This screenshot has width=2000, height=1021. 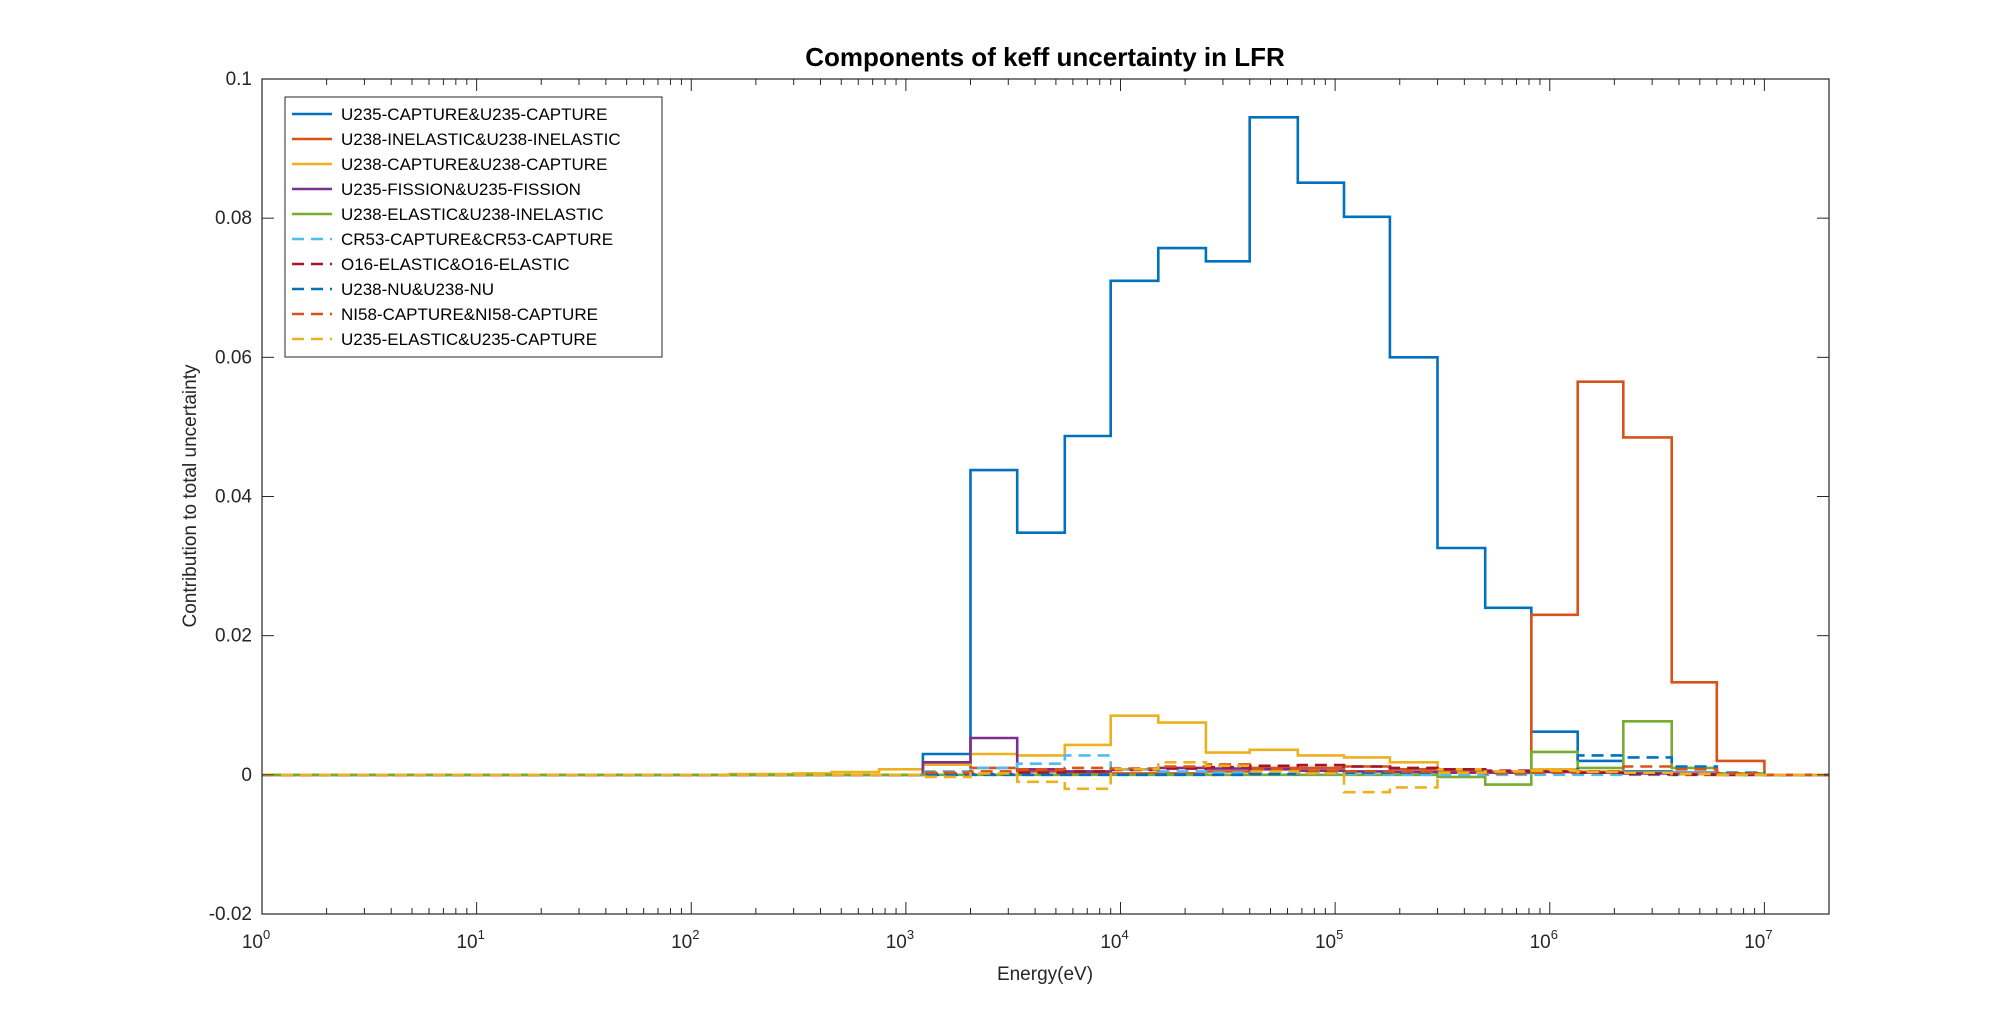 What do you see at coordinates (233, 497) in the screenshot?
I see `y-tick-label: 0.04` at bounding box center [233, 497].